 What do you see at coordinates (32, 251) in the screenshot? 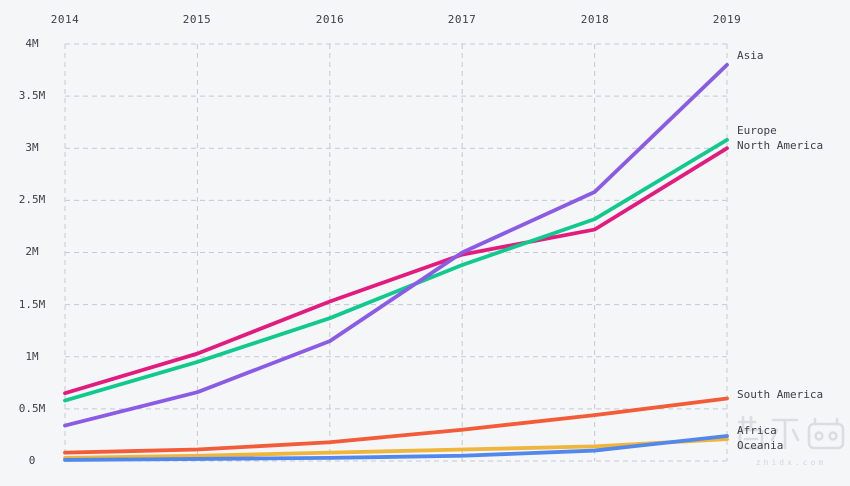
I see `y-axis-label-2m: 2M` at bounding box center [32, 251].